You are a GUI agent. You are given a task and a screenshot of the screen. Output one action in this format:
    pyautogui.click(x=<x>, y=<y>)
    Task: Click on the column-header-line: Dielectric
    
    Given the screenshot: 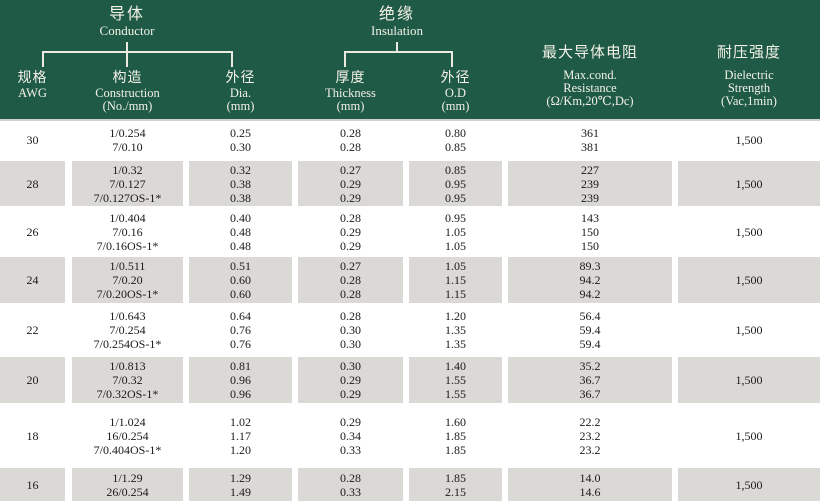 What is the action you would take?
    pyautogui.click(x=749, y=75)
    